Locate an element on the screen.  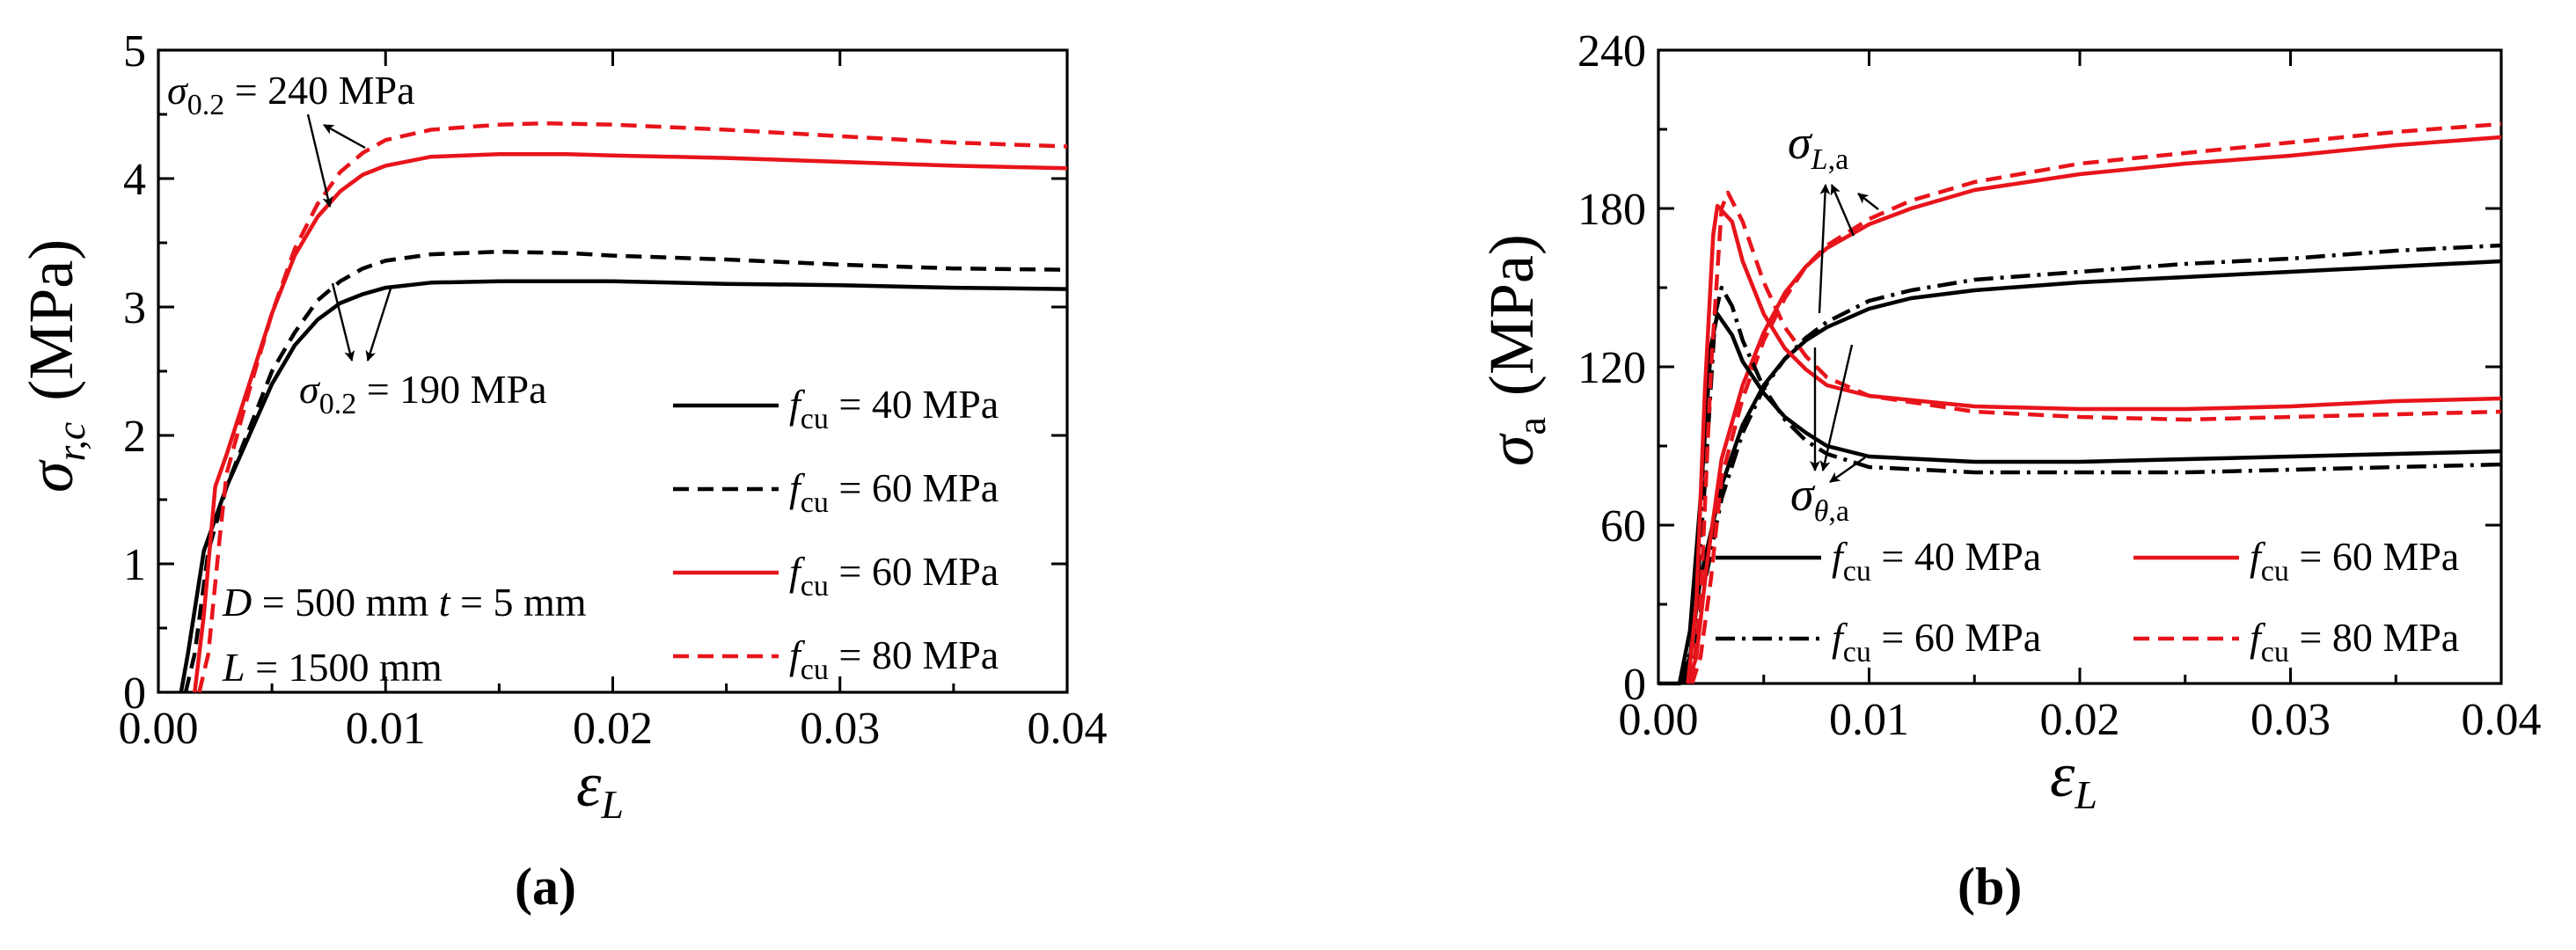
chart-b-y-axis-label: σa(MPa) is located at coordinates (1515, 350).